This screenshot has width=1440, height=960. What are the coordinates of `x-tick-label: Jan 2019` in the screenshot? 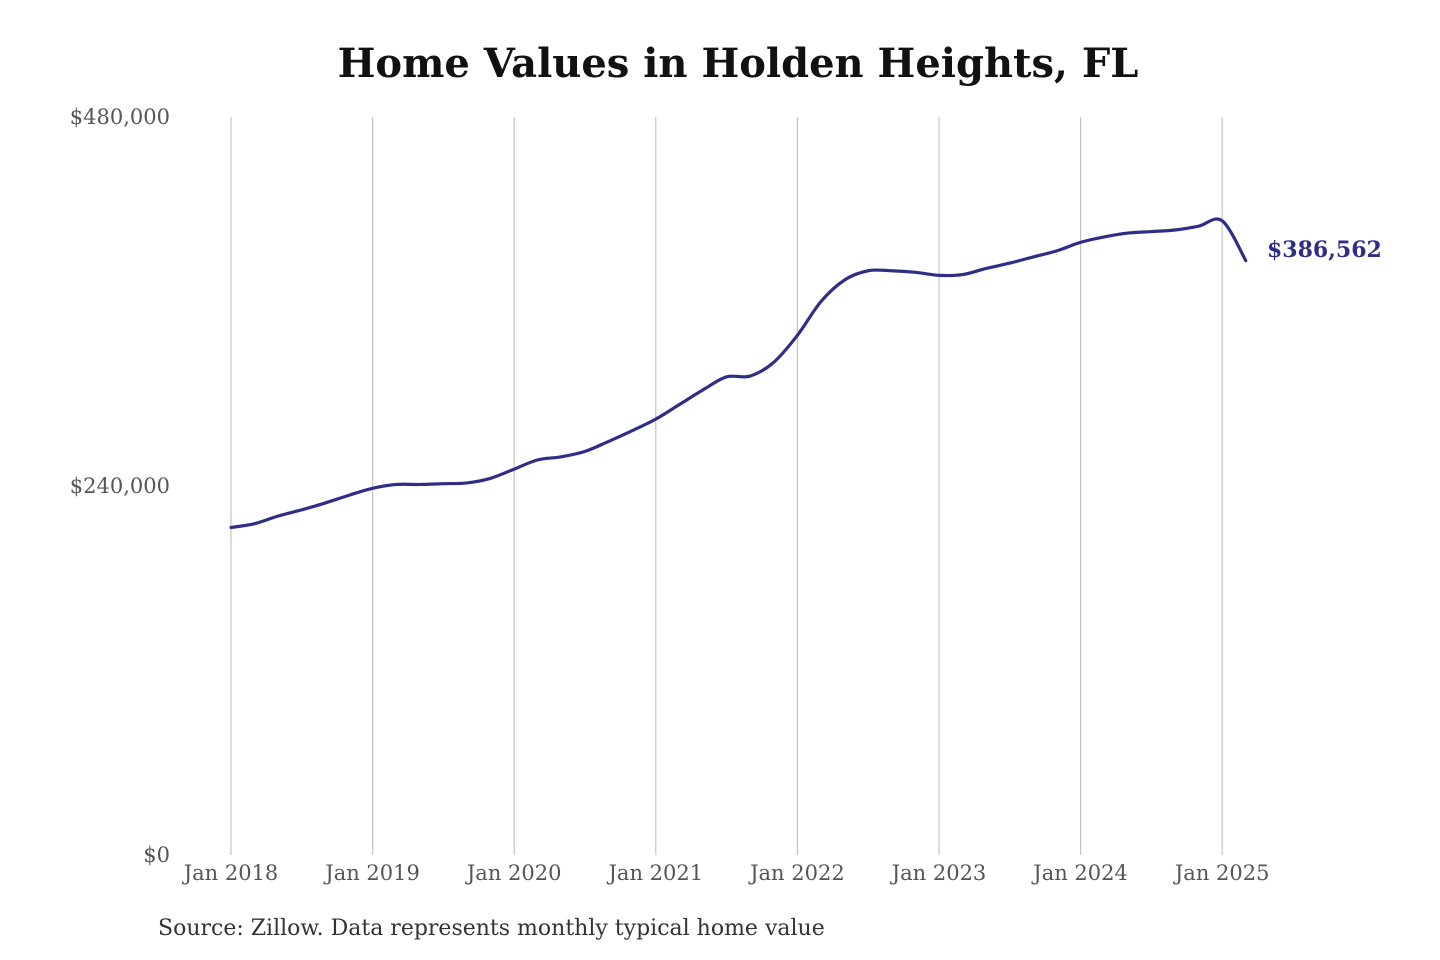 It's located at (371, 873).